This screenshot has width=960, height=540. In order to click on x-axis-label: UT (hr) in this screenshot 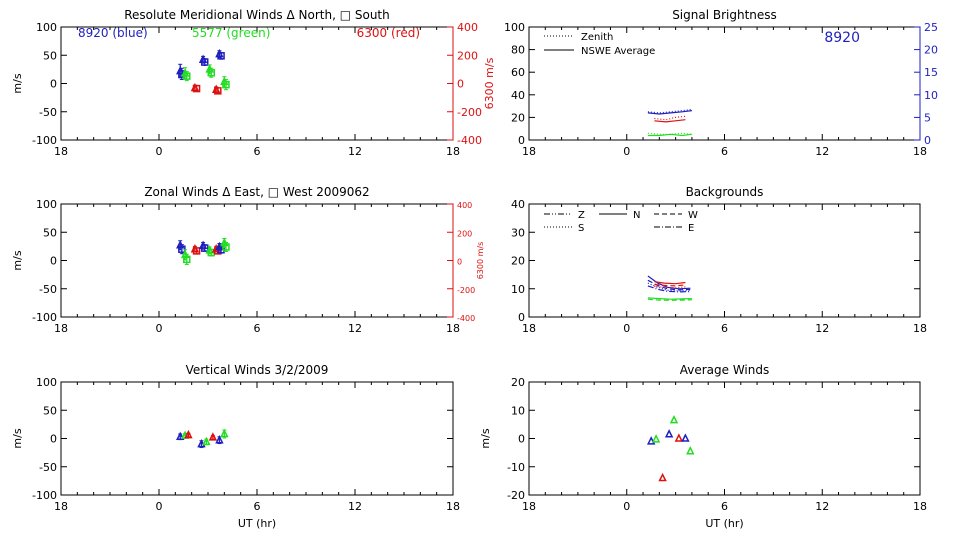, I will do `click(724, 523)`.